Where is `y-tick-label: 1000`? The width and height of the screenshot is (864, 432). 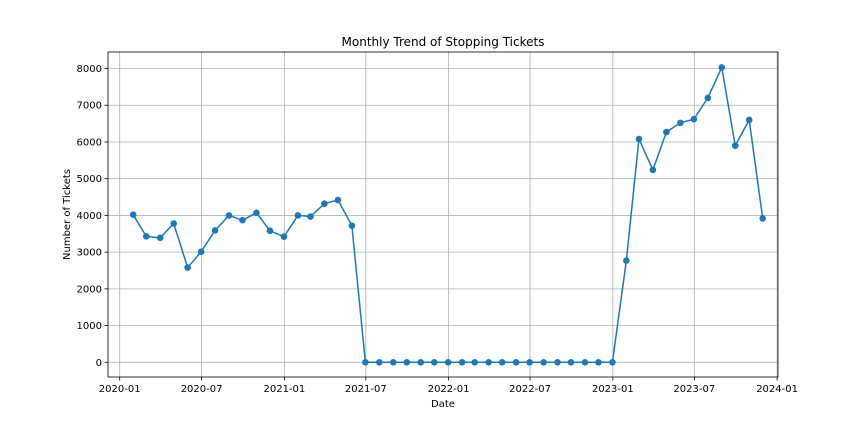 y-tick-label: 1000 is located at coordinates (89, 326).